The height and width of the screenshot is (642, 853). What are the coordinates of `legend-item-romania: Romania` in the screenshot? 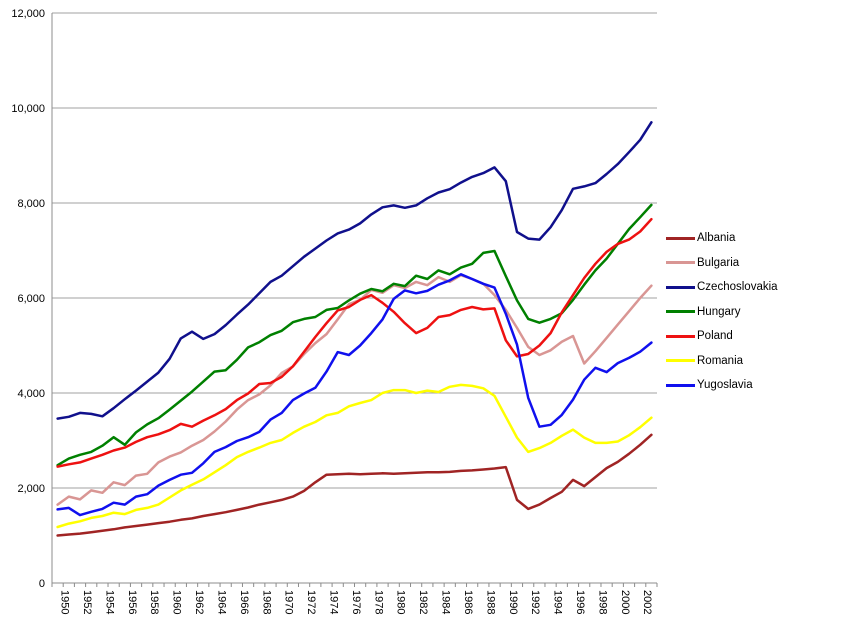 It's located at (722, 361).